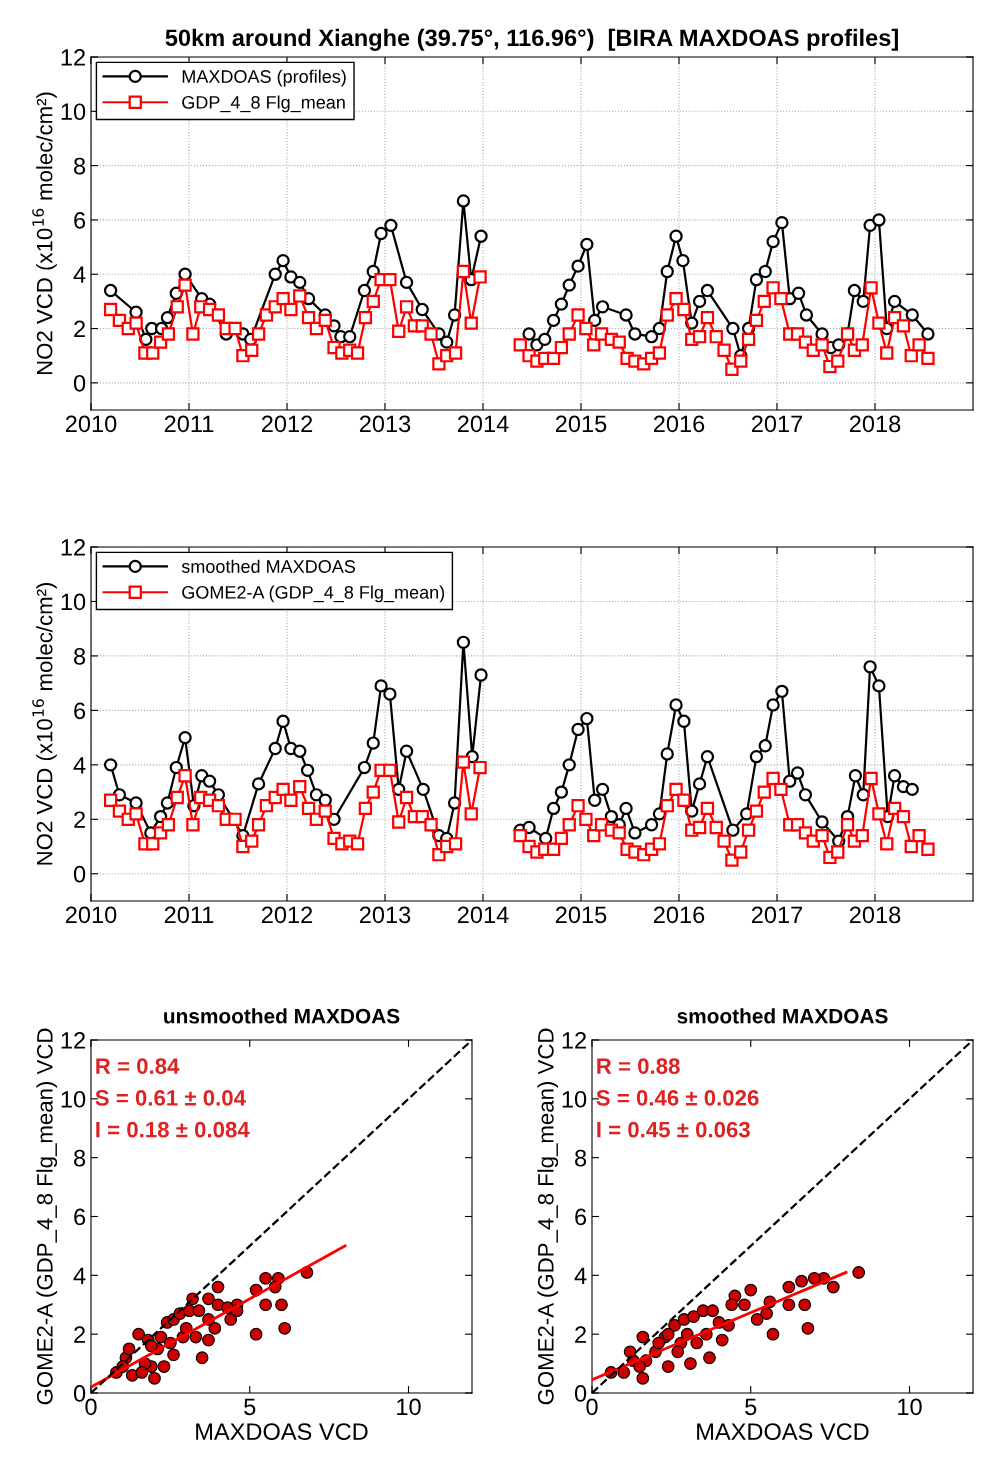  I want to click on legend-label: GDP_4_8 Flg_mean, so click(263, 104).